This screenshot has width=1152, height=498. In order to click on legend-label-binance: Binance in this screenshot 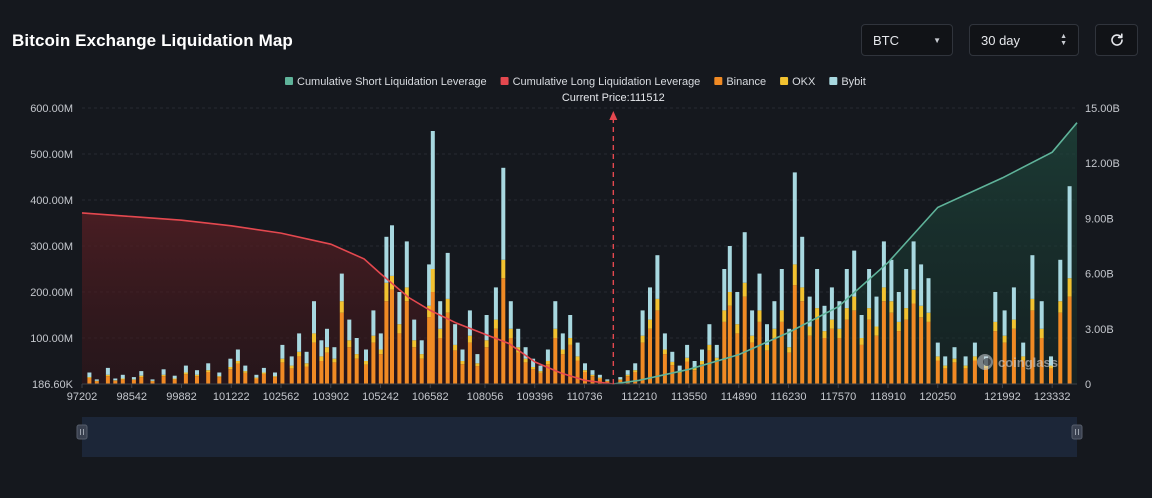, I will do `click(746, 82)`.